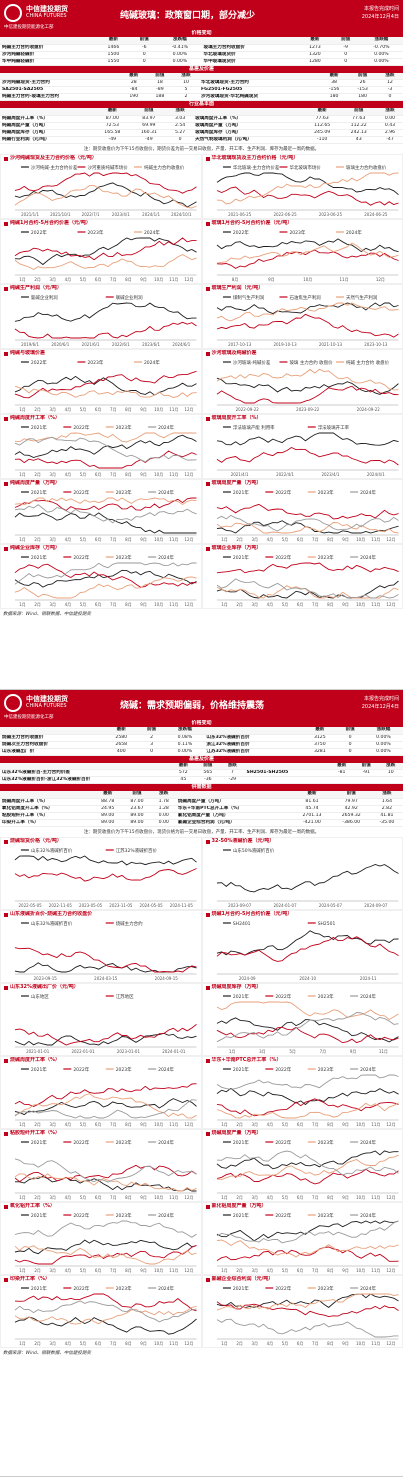  Describe the element at coordinates (285, 473) in the screenshot. I see `x-tick-label: 2022/4/1` at that location.